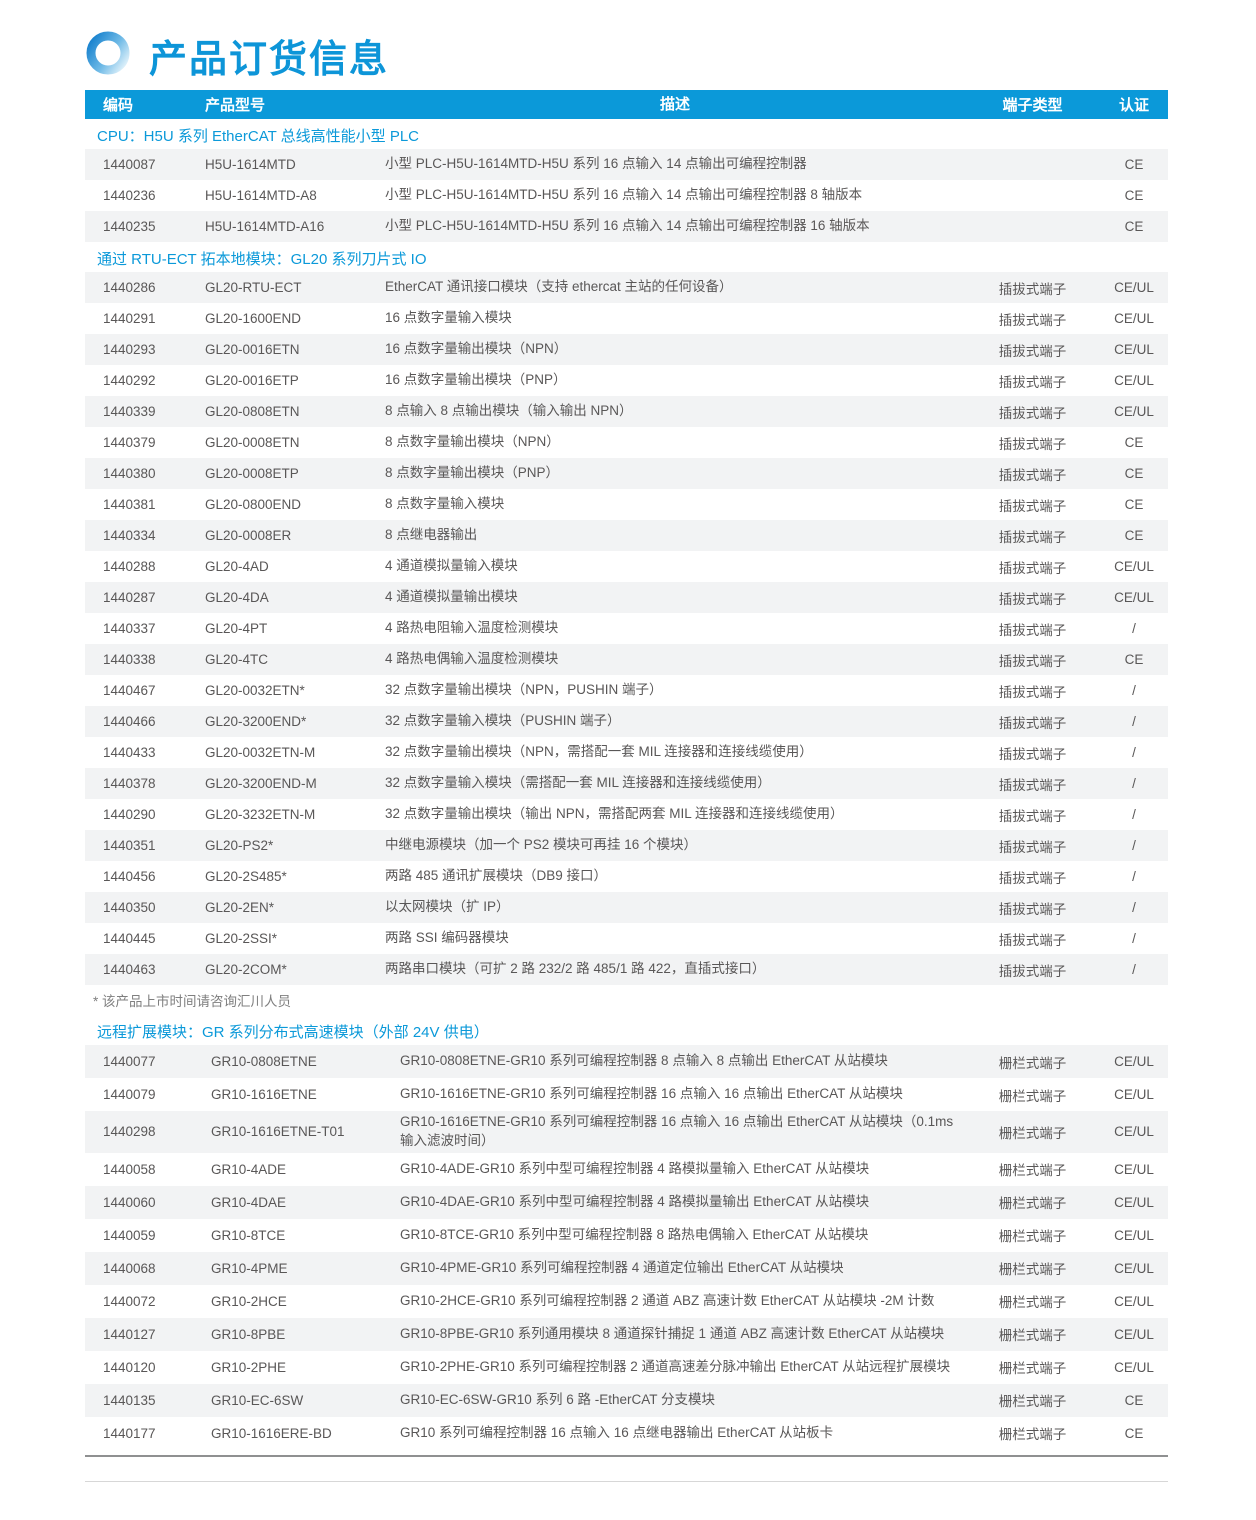  I want to click on cell-desc: EtherCAT 通讯接口模块（支持 ethercat 主站的任何设备）, so click(559, 287).